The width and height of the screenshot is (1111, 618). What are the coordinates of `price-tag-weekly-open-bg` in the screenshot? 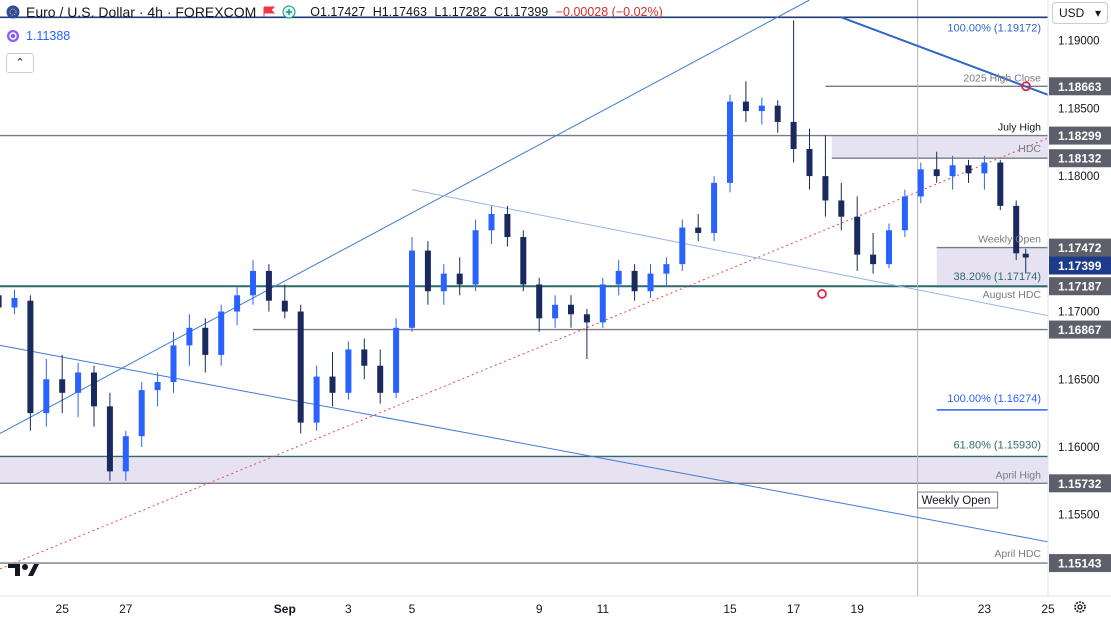 It's located at (1080, 247).